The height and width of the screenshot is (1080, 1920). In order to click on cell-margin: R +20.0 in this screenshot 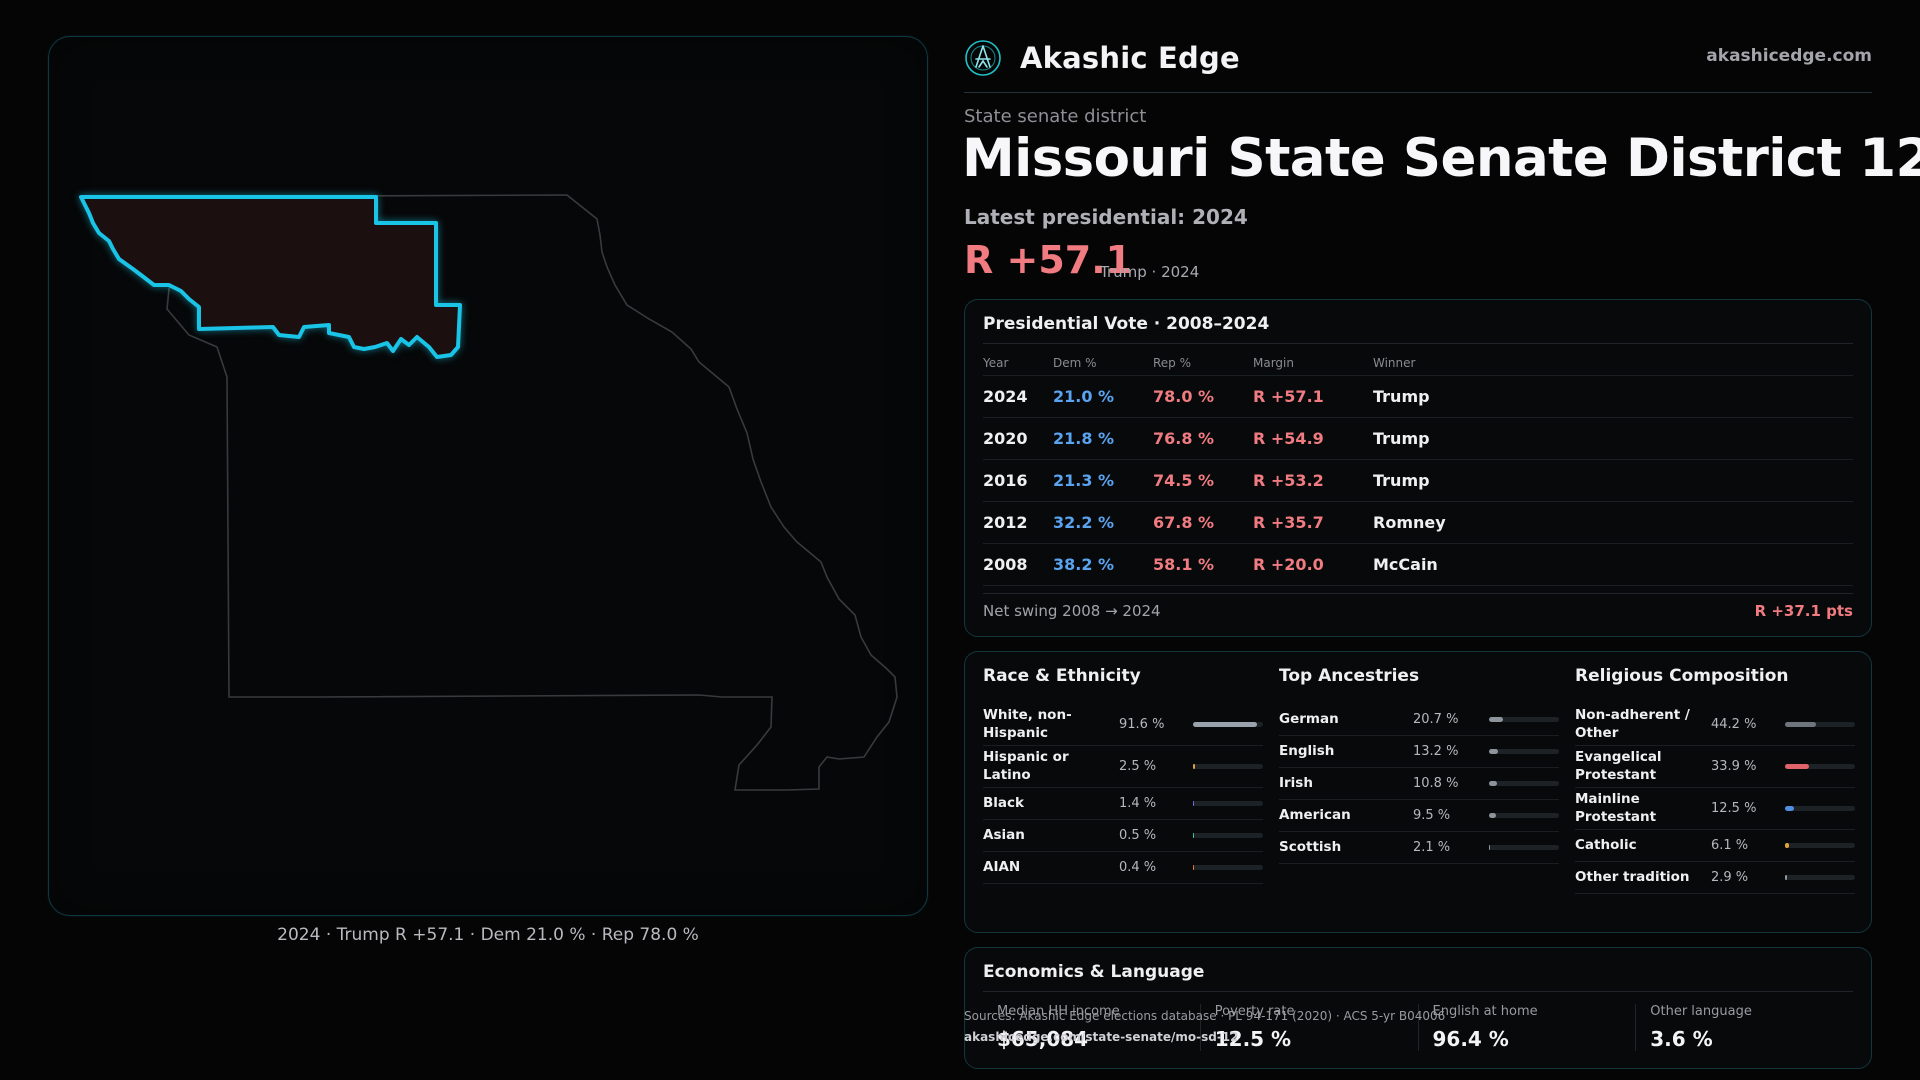, I will do `click(1288, 564)`.